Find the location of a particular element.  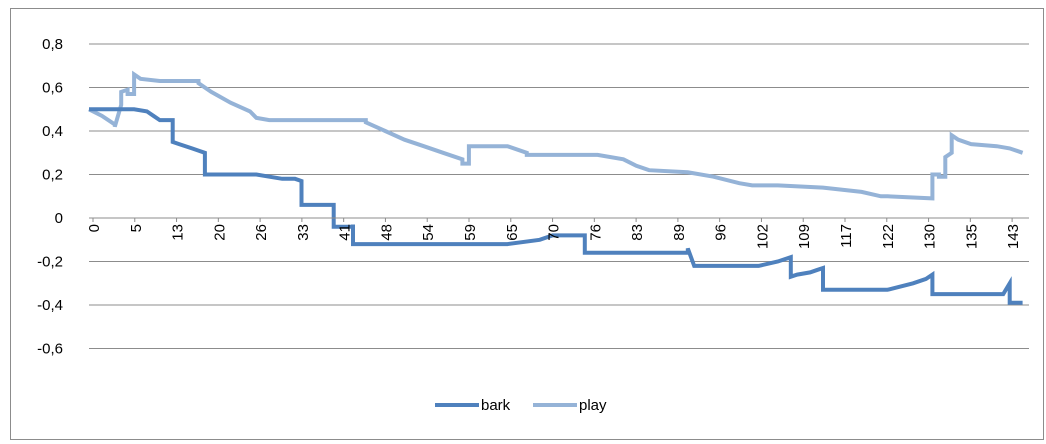

x-tick-label: 96 is located at coordinates (721, 232).